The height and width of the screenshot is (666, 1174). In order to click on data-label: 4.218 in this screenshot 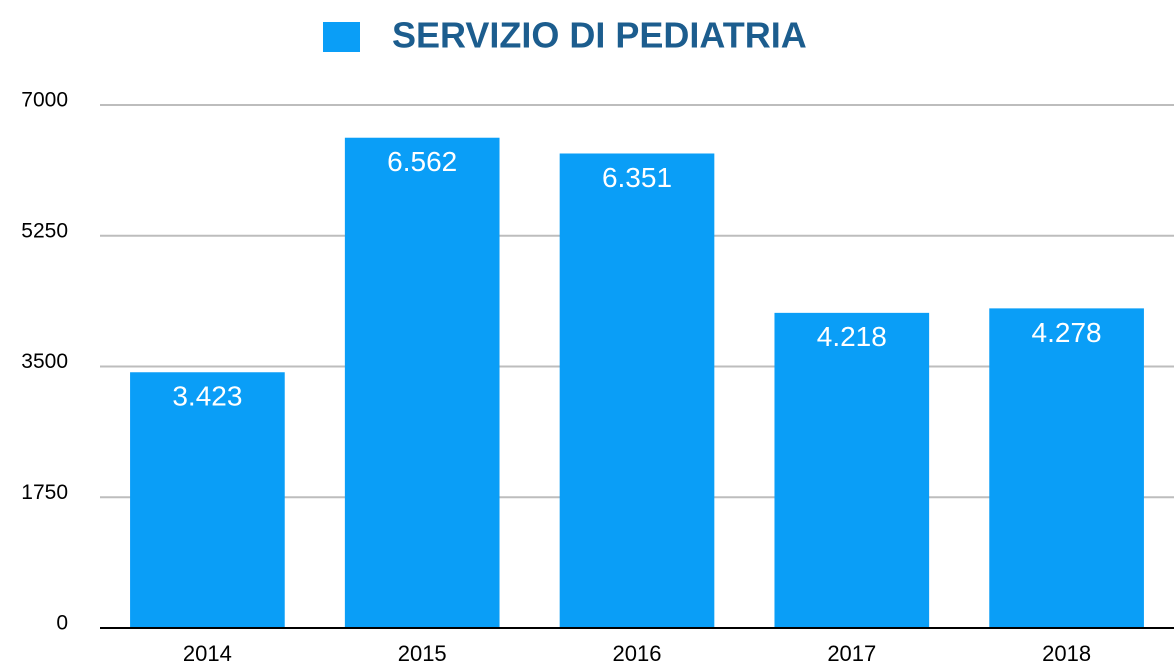, I will do `click(852, 336)`.